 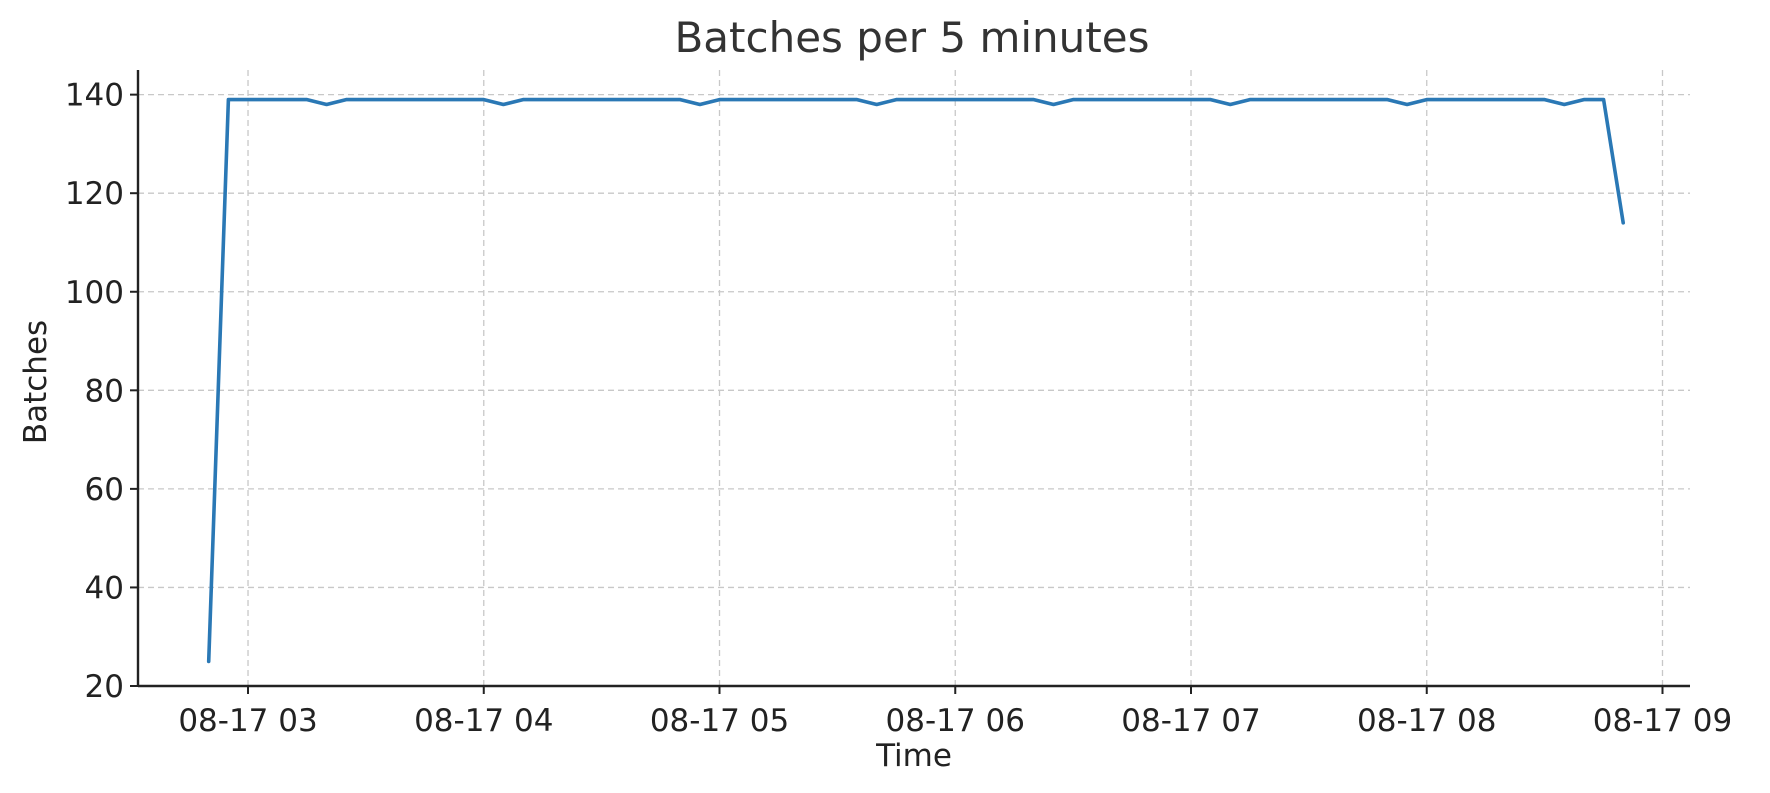 I want to click on x-tick-label: 08-17 06, so click(x=955, y=721).